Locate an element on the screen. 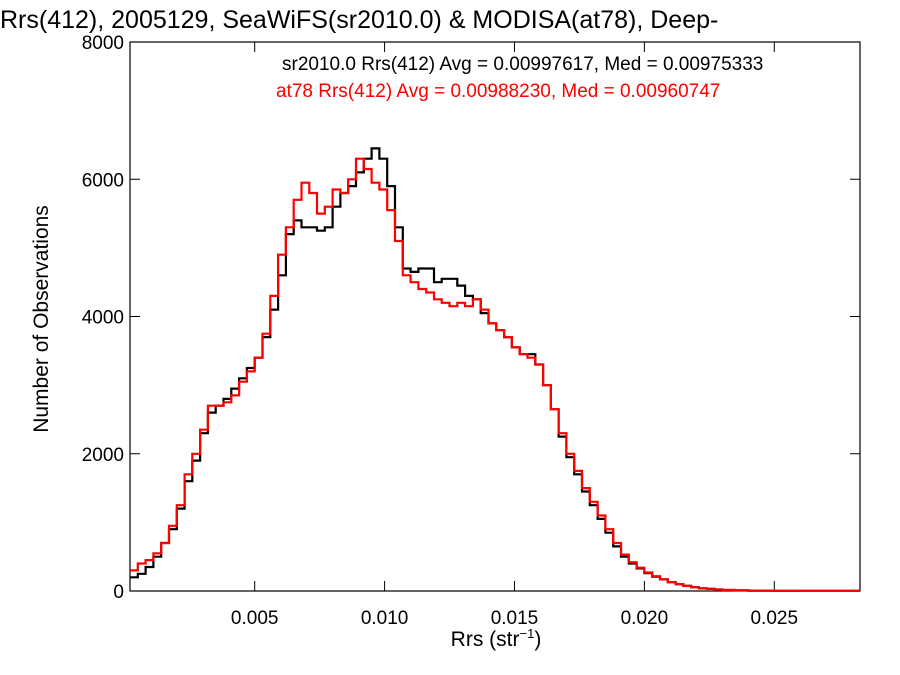 This screenshot has width=900, height=675. x-tick-label: 0.015 is located at coordinates (515, 618).